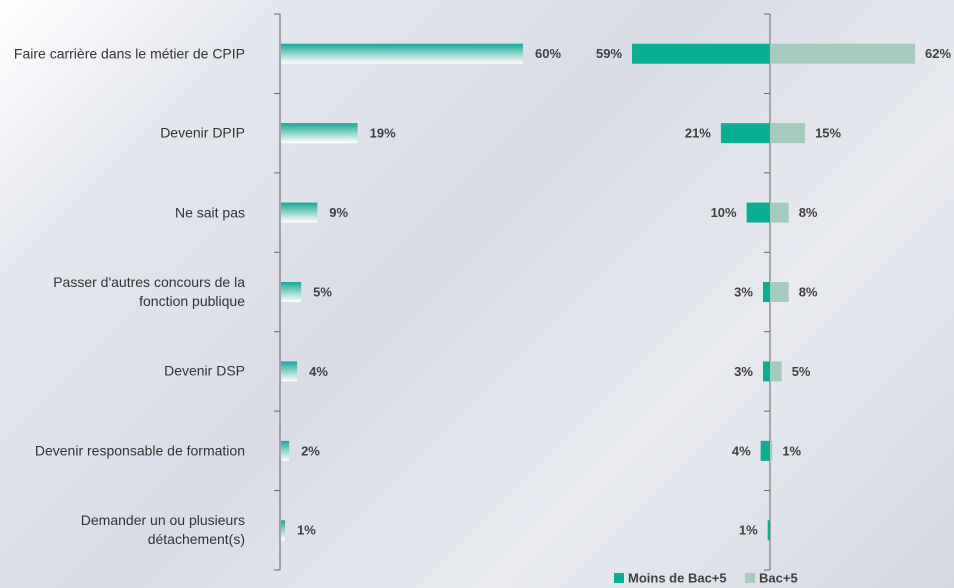 This screenshot has width=954, height=588. I want to click on value-label: 59%, so click(609, 53).